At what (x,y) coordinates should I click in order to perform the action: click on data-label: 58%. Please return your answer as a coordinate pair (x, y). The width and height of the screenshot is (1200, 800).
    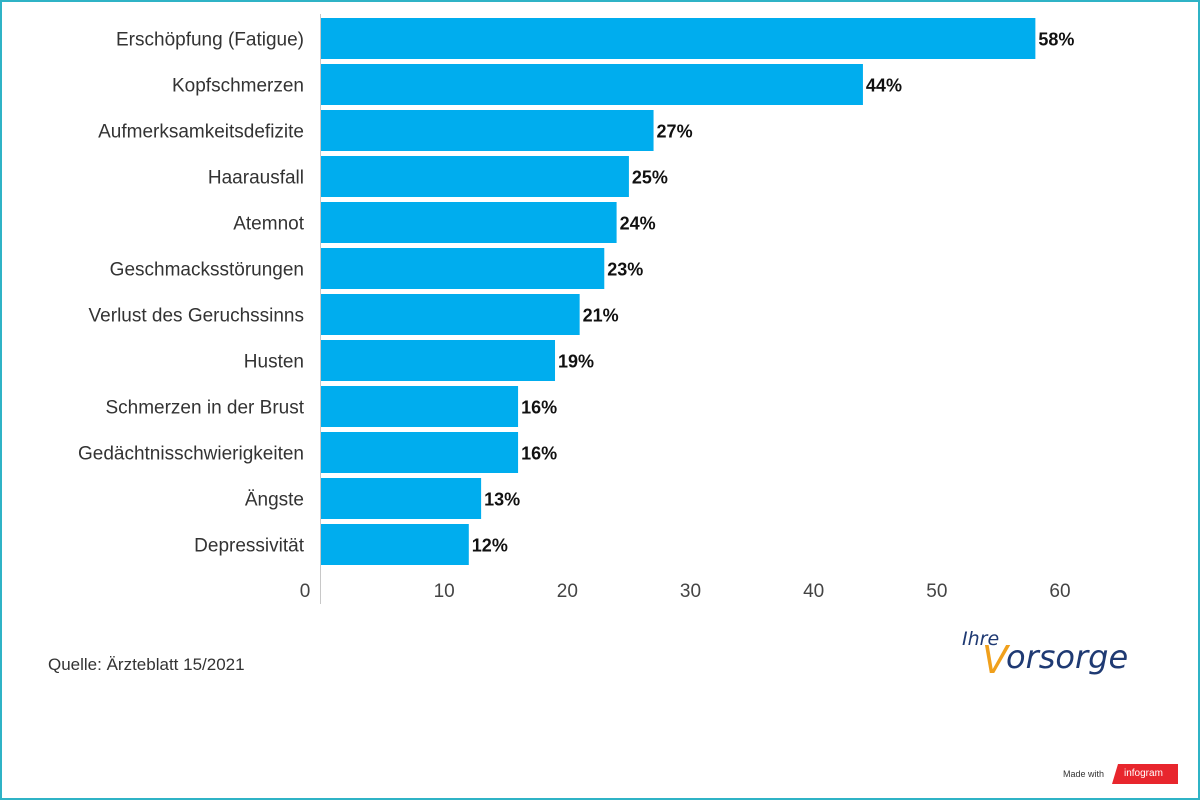
    Looking at the image, I should click on (1056, 40).